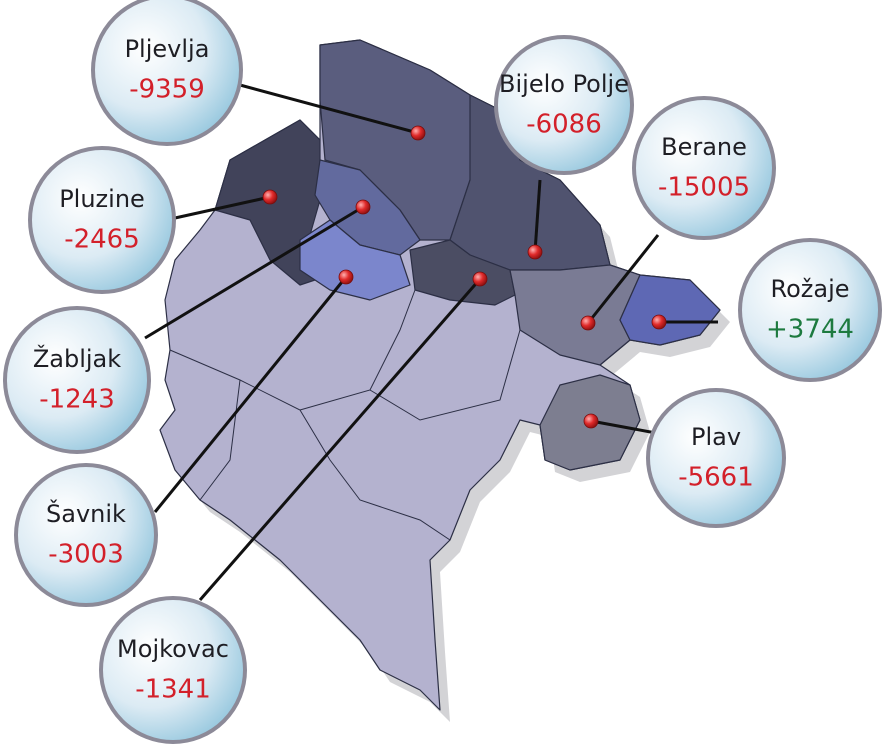  What do you see at coordinates (173, 690) in the screenshot?
I see `population-change: -1341` at bounding box center [173, 690].